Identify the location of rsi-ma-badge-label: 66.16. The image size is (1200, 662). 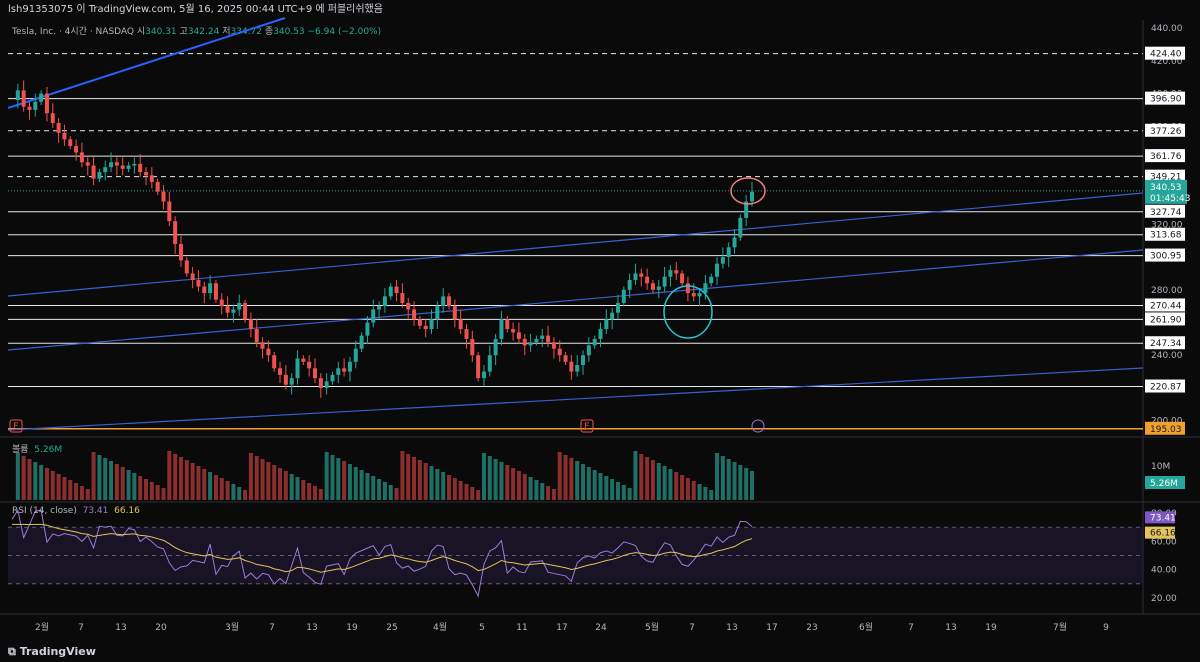
(1163, 534).